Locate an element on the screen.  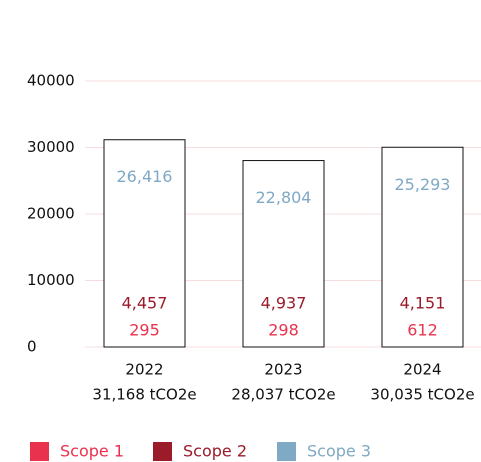
value-label: 295 is located at coordinates (144, 330).